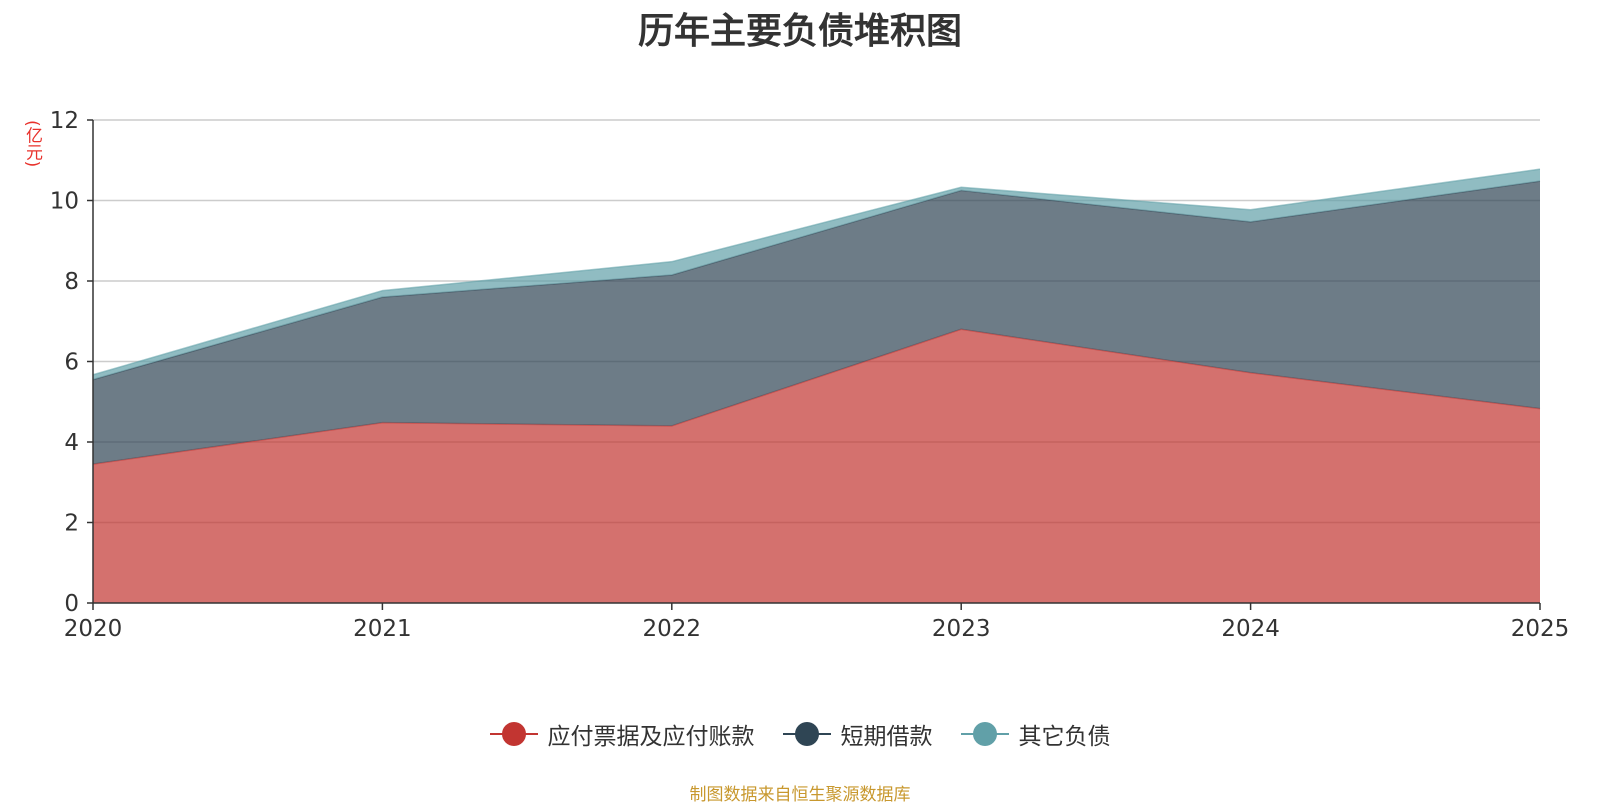 The height and width of the screenshot is (805, 1600). What do you see at coordinates (672, 629) in the screenshot?
I see `x-tick-label: 2022` at bounding box center [672, 629].